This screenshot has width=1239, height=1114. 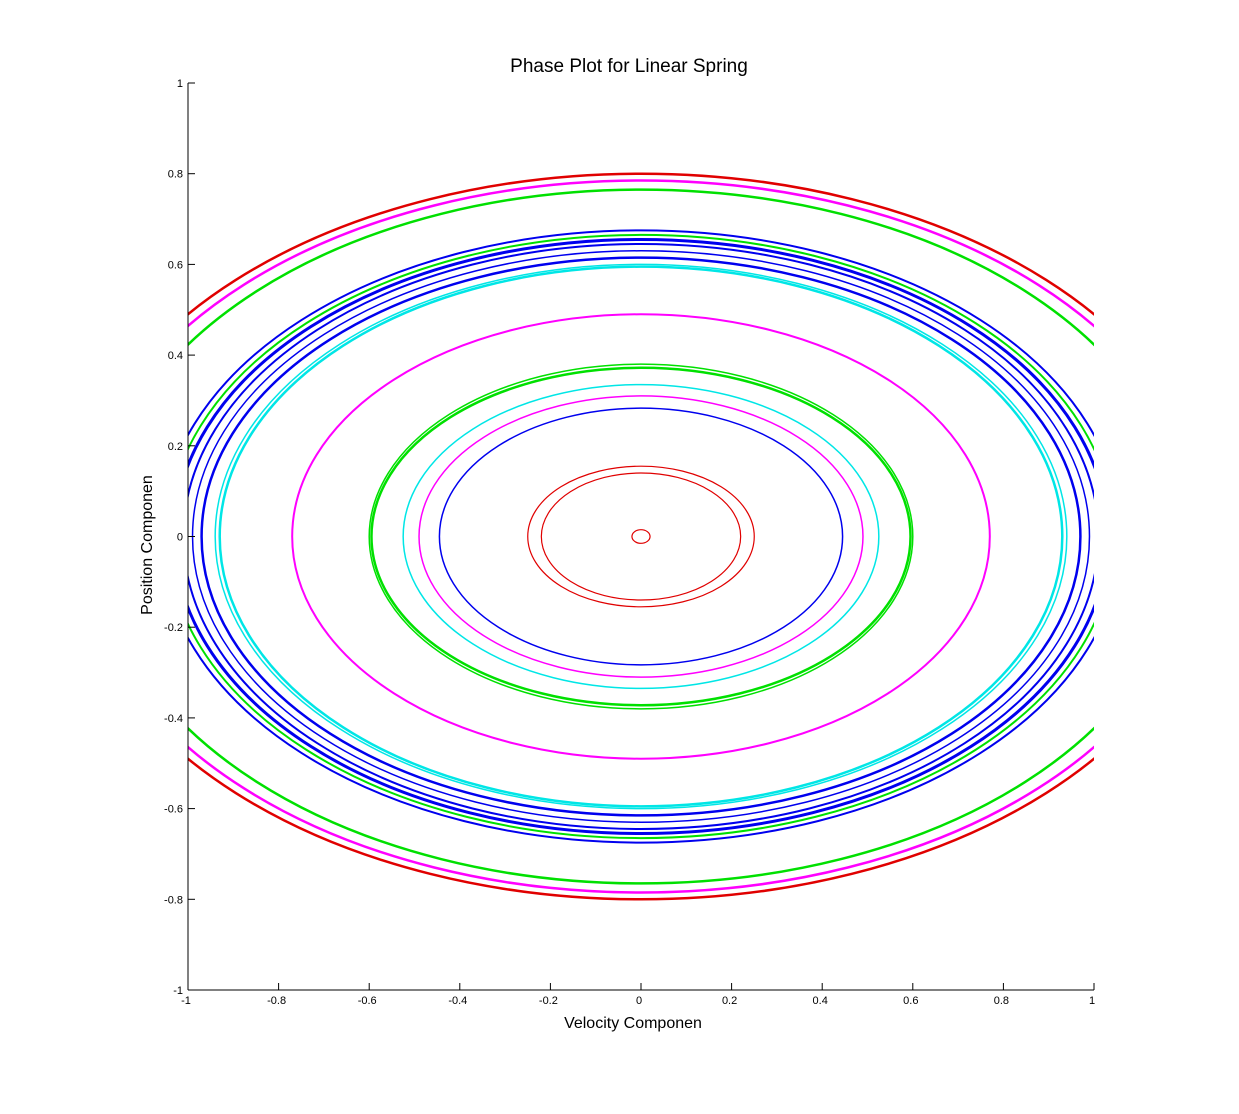 I want to click on y-tick-label: 0, so click(x=180, y=538).